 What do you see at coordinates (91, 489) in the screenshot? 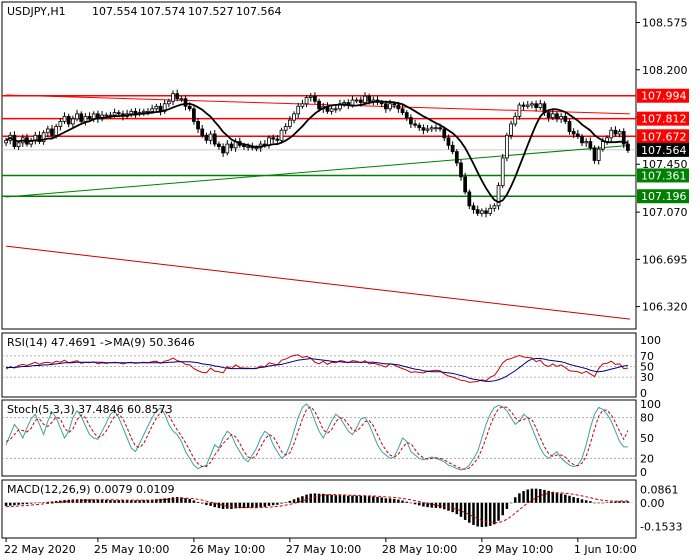
I see `macd-pane-title: MACD(12,26,9) 0.0079 0.0109` at bounding box center [91, 489].